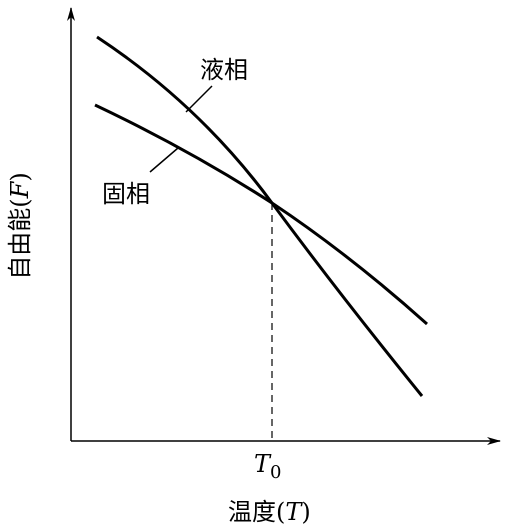 This screenshot has width=506, height=529. Describe the element at coordinates (164, 160) in the screenshot. I see `solid-leader` at that location.